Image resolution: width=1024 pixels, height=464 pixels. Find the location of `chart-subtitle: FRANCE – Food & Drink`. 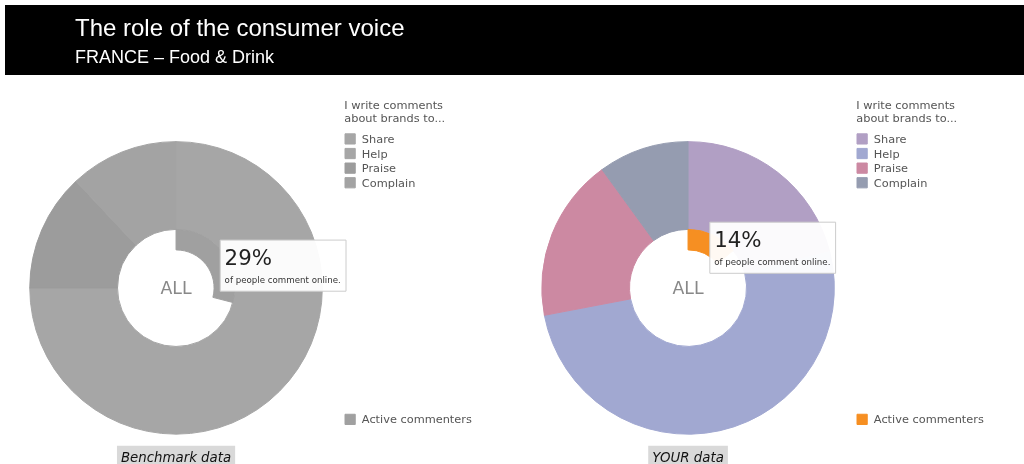

chart-subtitle: FRANCE – Food & Drink is located at coordinates (175, 58).